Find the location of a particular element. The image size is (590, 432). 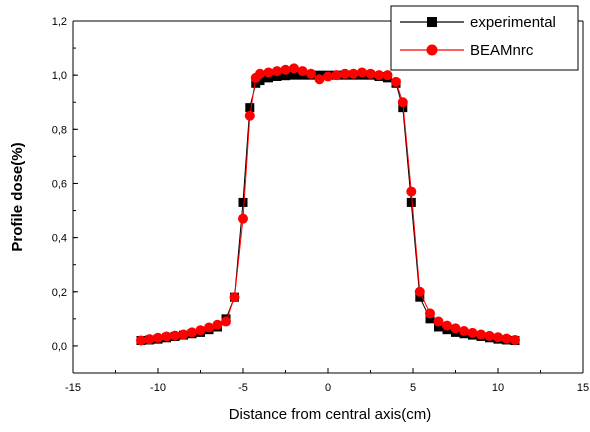

y-tick-label: 0,4 is located at coordinates (59, 239).